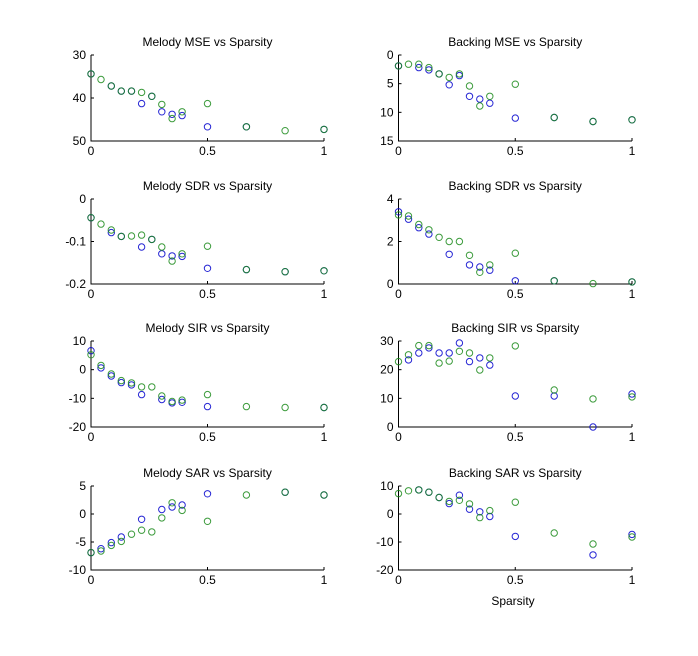  What do you see at coordinates (385, 542) in the screenshot?
I see `y-tick-label: -10` at bounding box center [385, 542].